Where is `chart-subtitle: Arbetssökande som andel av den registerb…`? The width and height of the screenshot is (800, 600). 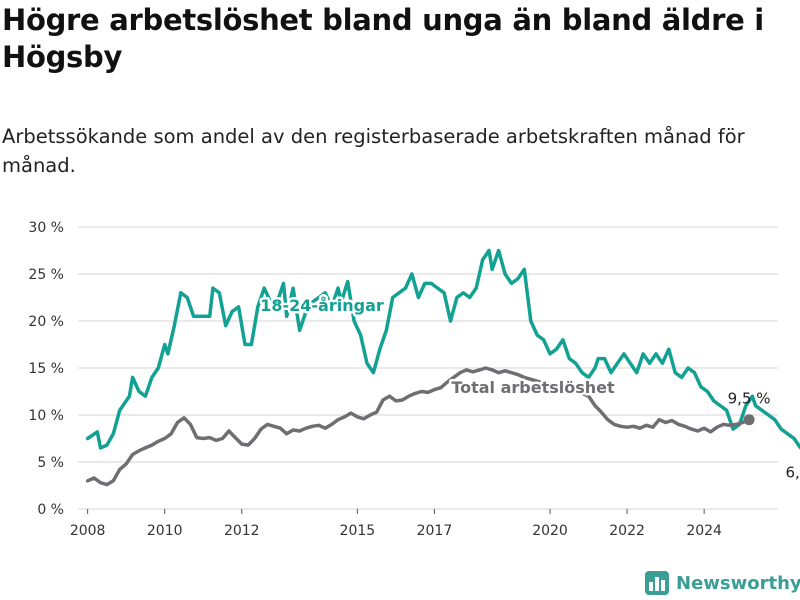
chart-subtitle: Arbetssökande som andel av den registerb… is located at coordinates (373, 151).